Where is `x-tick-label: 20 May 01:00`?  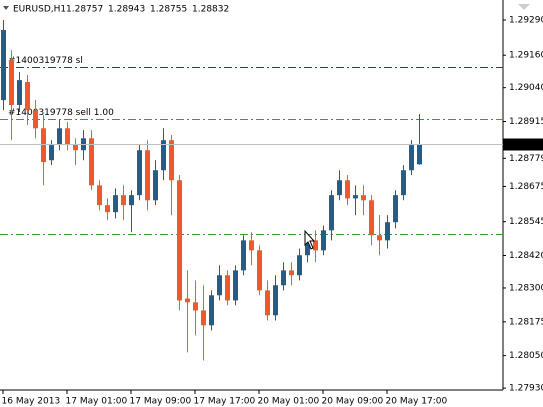 x-tick-label: 20 May 01:00 is located at coordinates (289, 402).